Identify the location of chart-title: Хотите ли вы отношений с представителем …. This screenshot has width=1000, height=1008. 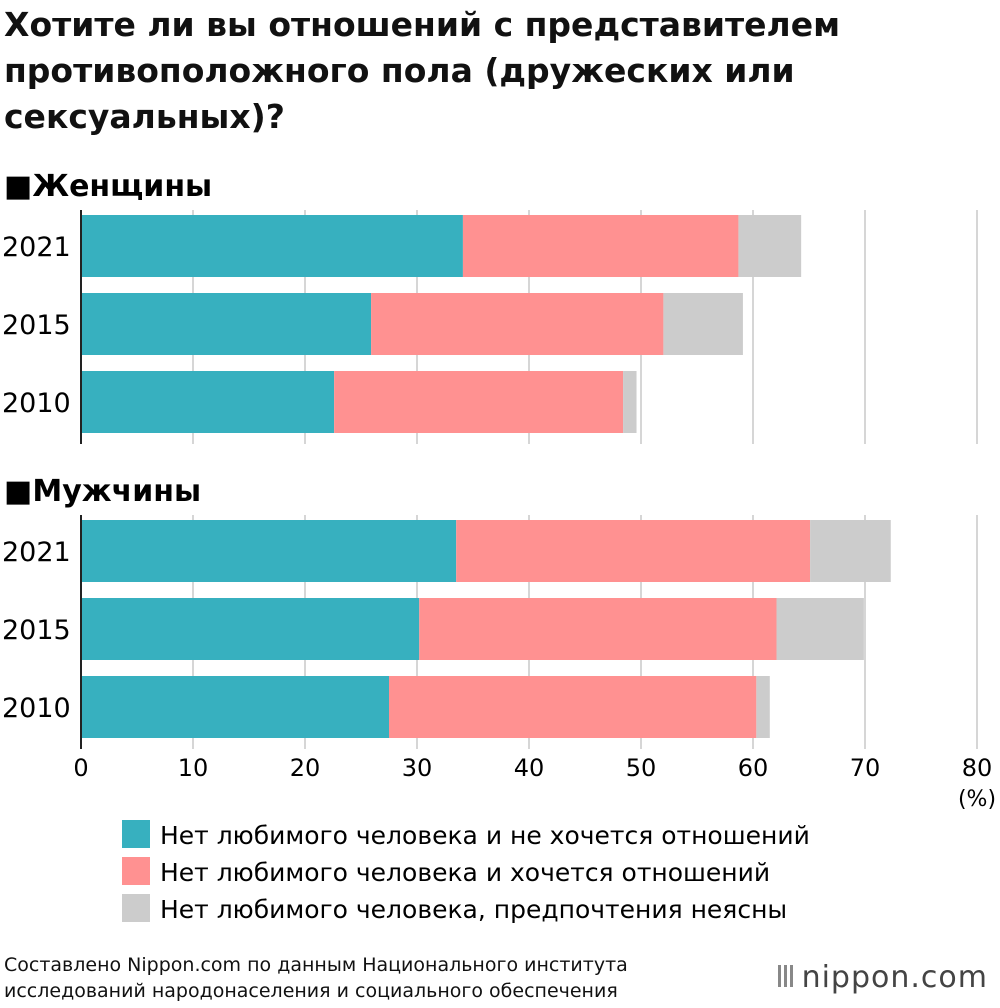
(422, 70).